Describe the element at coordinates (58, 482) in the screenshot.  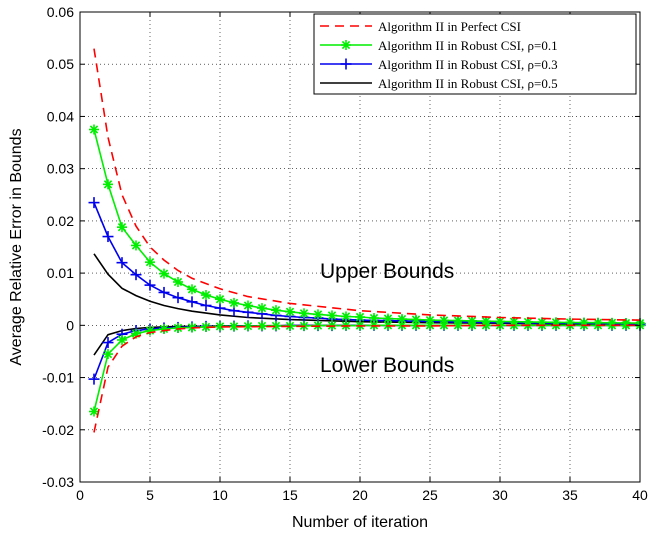
I see `y-tick-label: -0.03` at that location.